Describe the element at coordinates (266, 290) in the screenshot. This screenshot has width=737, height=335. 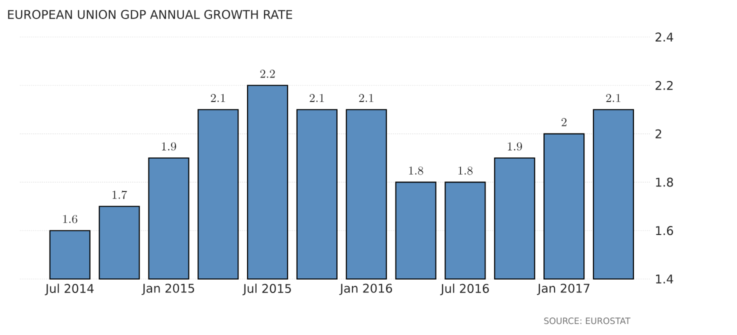
I see `x-tick-label: Jul 2015` at that location.